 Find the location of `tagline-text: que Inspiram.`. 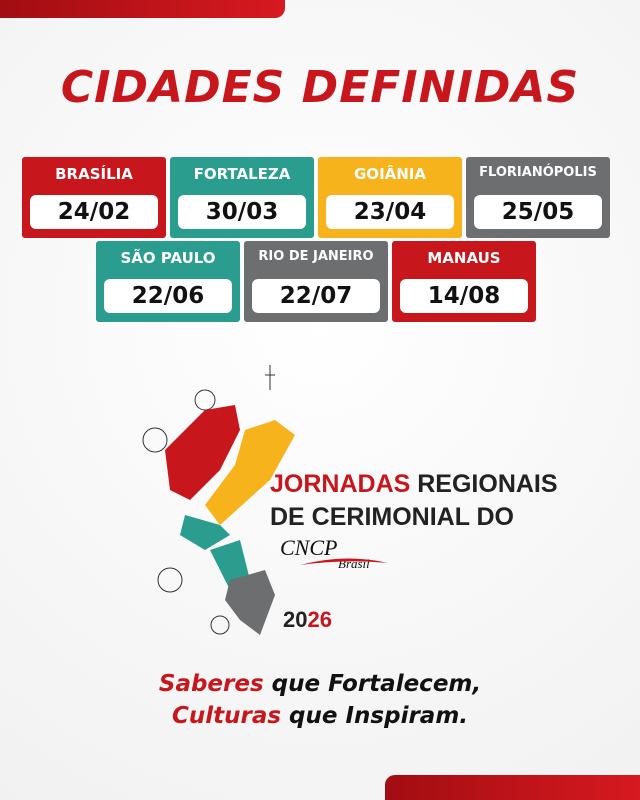

tagline-text: que Inspiram. is located at coordinates (379, 716).